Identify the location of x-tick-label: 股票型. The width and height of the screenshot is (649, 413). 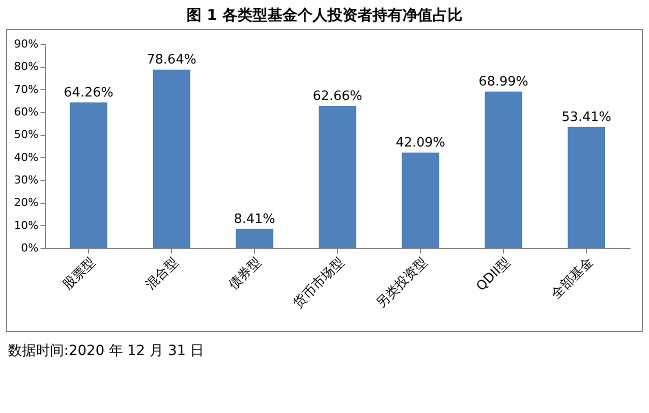
(79, 273).